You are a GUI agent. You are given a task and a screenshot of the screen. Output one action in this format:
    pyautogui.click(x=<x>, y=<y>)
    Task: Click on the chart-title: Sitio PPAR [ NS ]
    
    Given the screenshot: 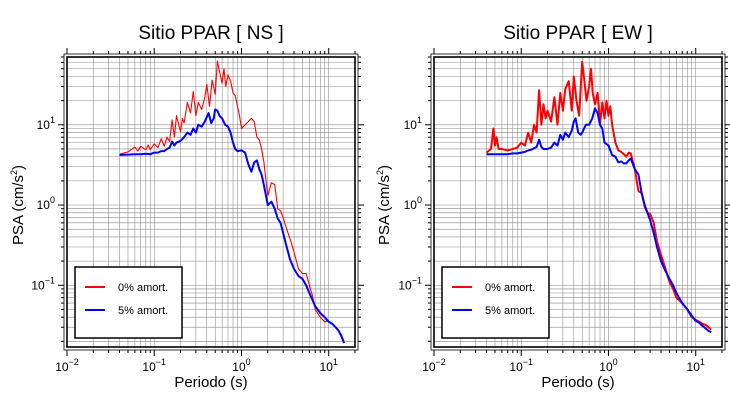 What is the action you would take?
    pyautogui.click(x=210, y=33)
    